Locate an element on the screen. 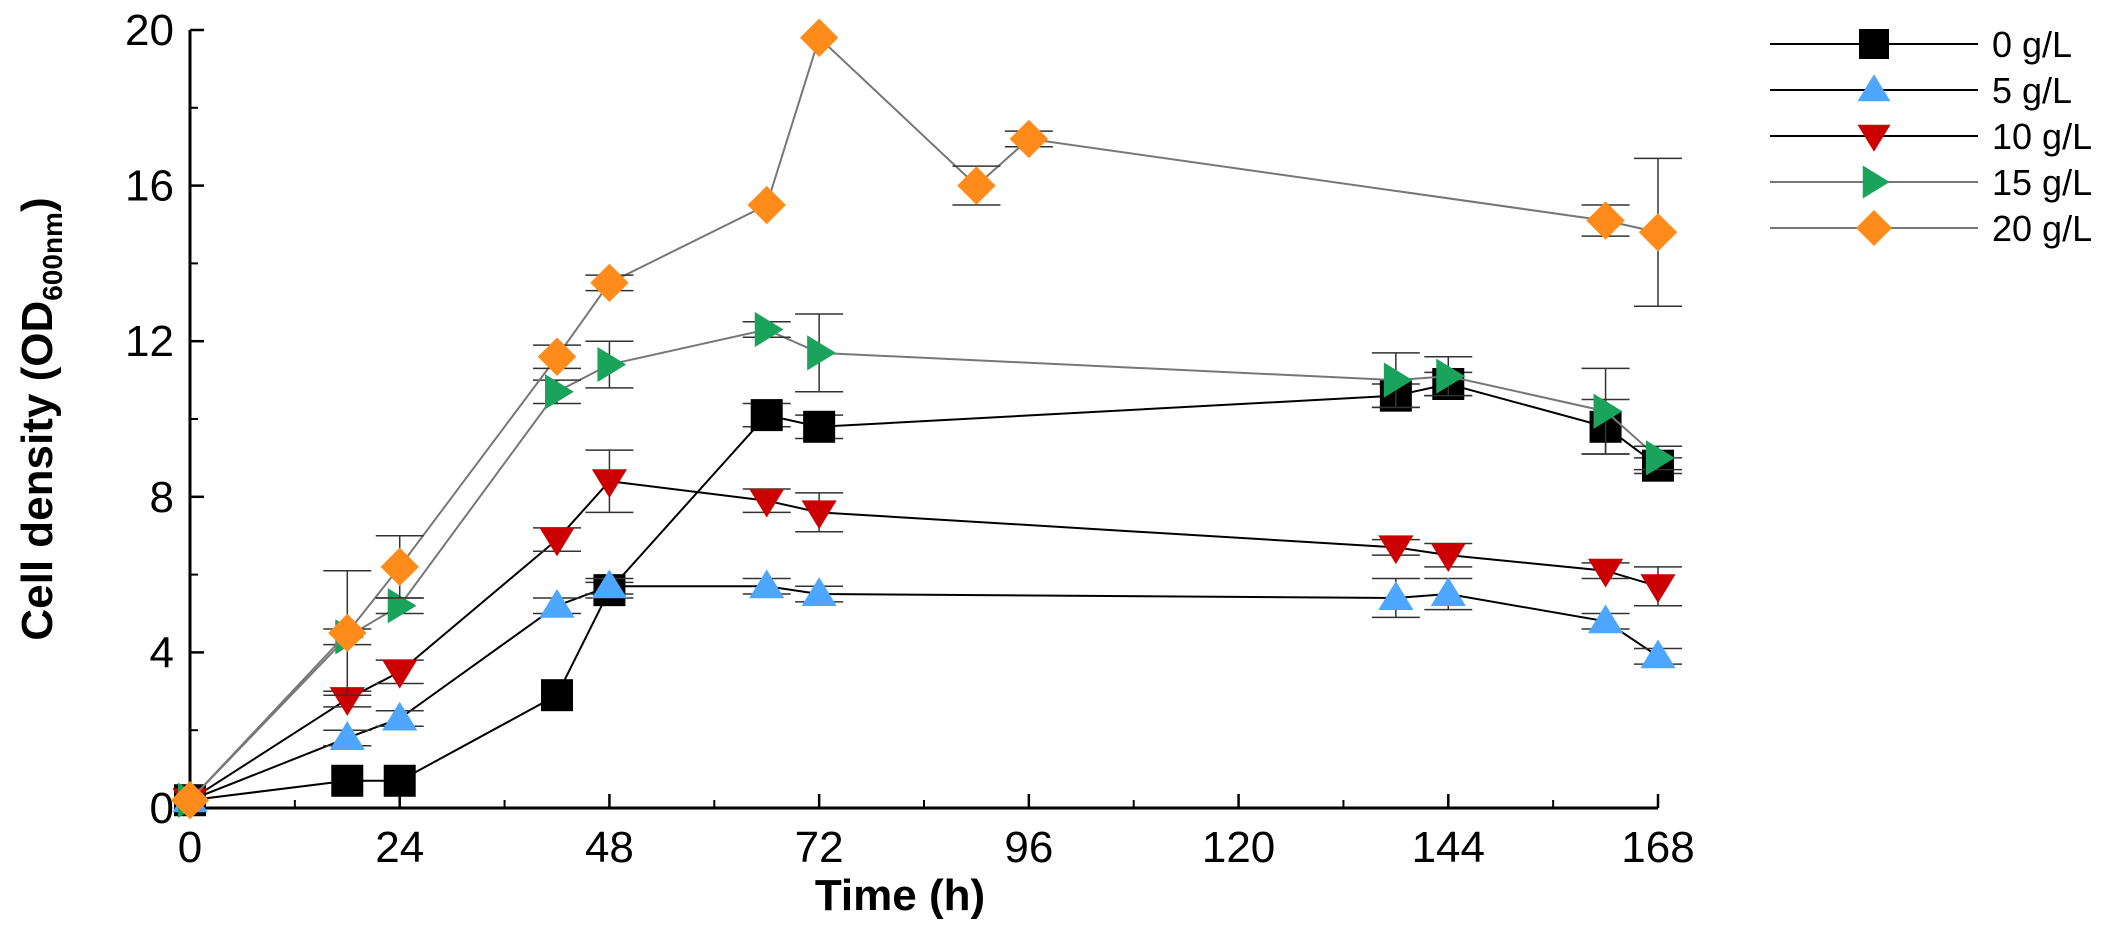  legend-item-0gl: 0 g/L is located at coordinates (1921, 44).